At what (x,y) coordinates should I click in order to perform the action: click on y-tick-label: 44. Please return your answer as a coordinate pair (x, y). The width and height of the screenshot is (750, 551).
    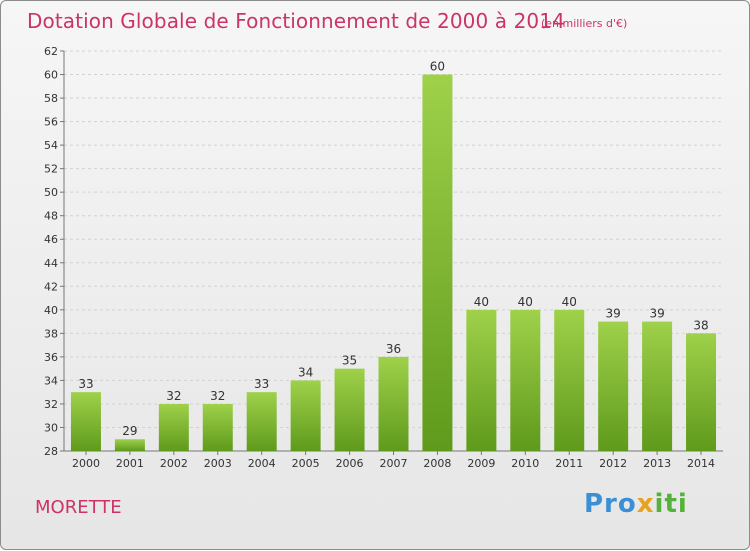
    Looking at the image, I should click on (51, 263).